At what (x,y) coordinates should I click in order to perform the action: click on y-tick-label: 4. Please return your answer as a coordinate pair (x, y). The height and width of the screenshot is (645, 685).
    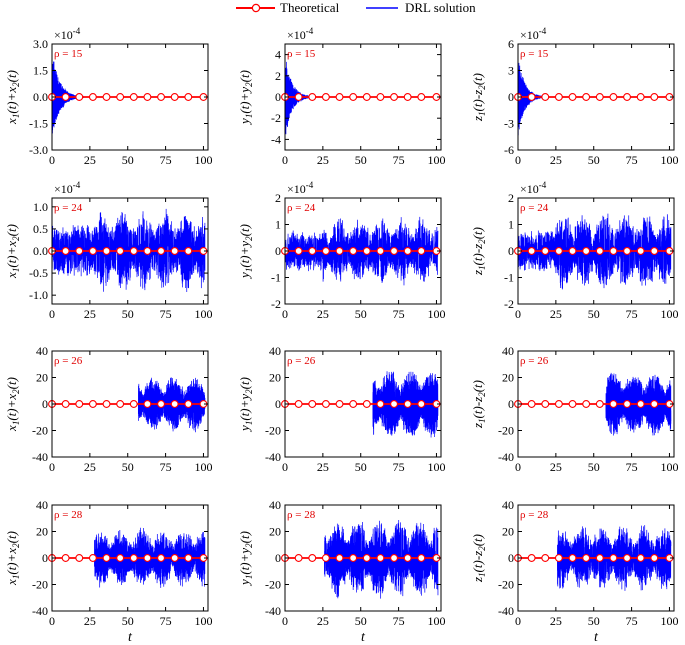
    Looking at the image, I should click on (278, 55).